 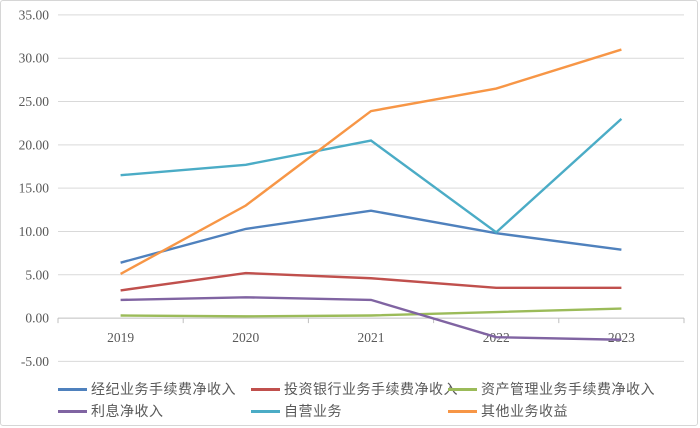 I want to click on y-axis-tick-label: 10.00, so click(x=34, y=231).